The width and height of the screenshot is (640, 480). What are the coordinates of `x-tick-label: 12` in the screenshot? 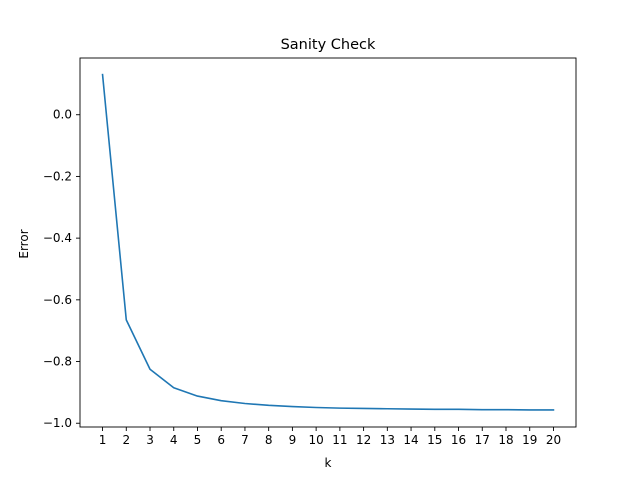 It's located at (363, 440).